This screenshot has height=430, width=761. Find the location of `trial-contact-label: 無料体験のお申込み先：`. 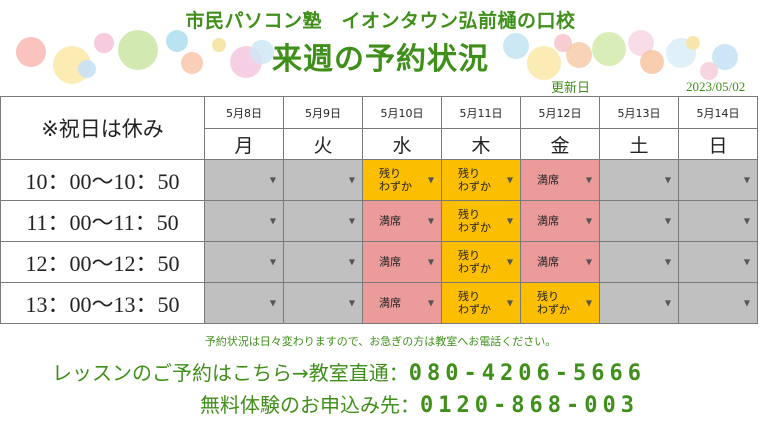

trial-contact-label: 無料体験のお申込み先： is located at coordinates (310, 405).